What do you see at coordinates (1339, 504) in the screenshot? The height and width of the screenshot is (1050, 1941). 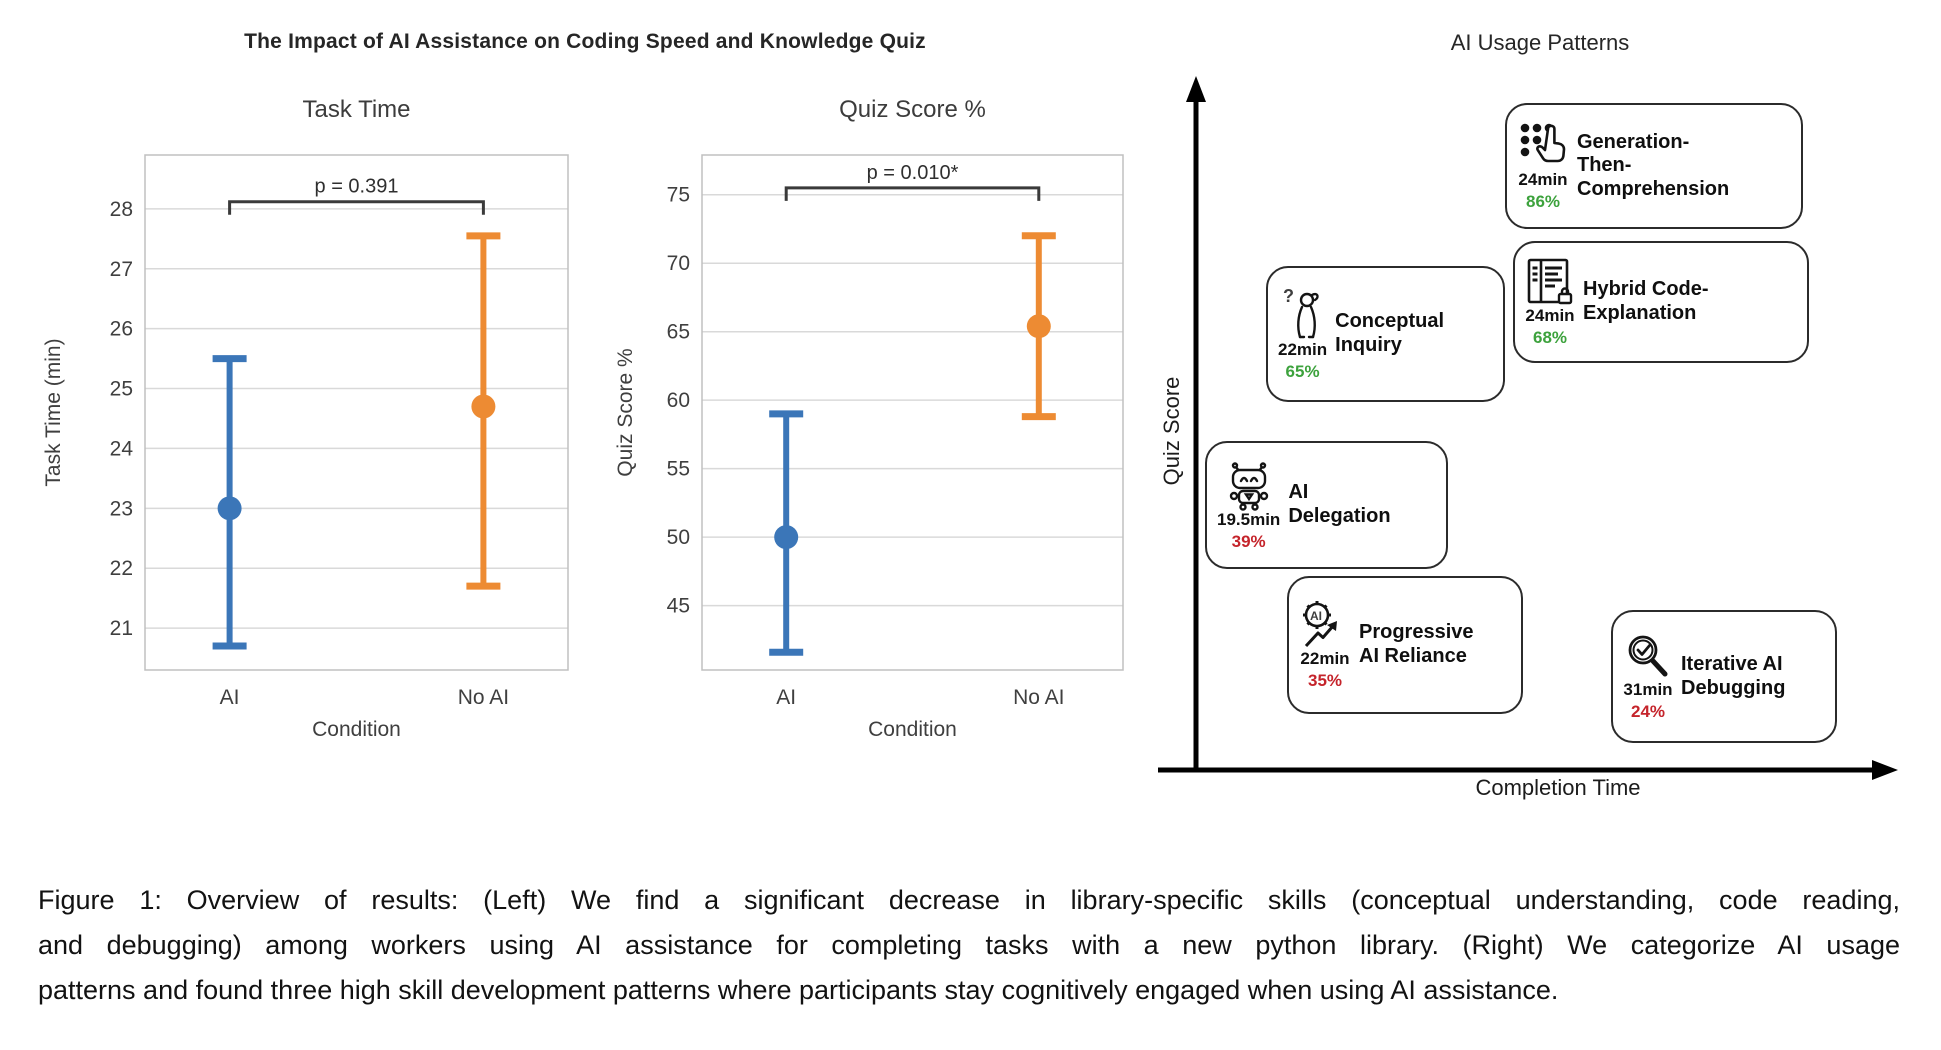 I see `pattern-label: AI Delegation` at bounding box center [1339, 504].